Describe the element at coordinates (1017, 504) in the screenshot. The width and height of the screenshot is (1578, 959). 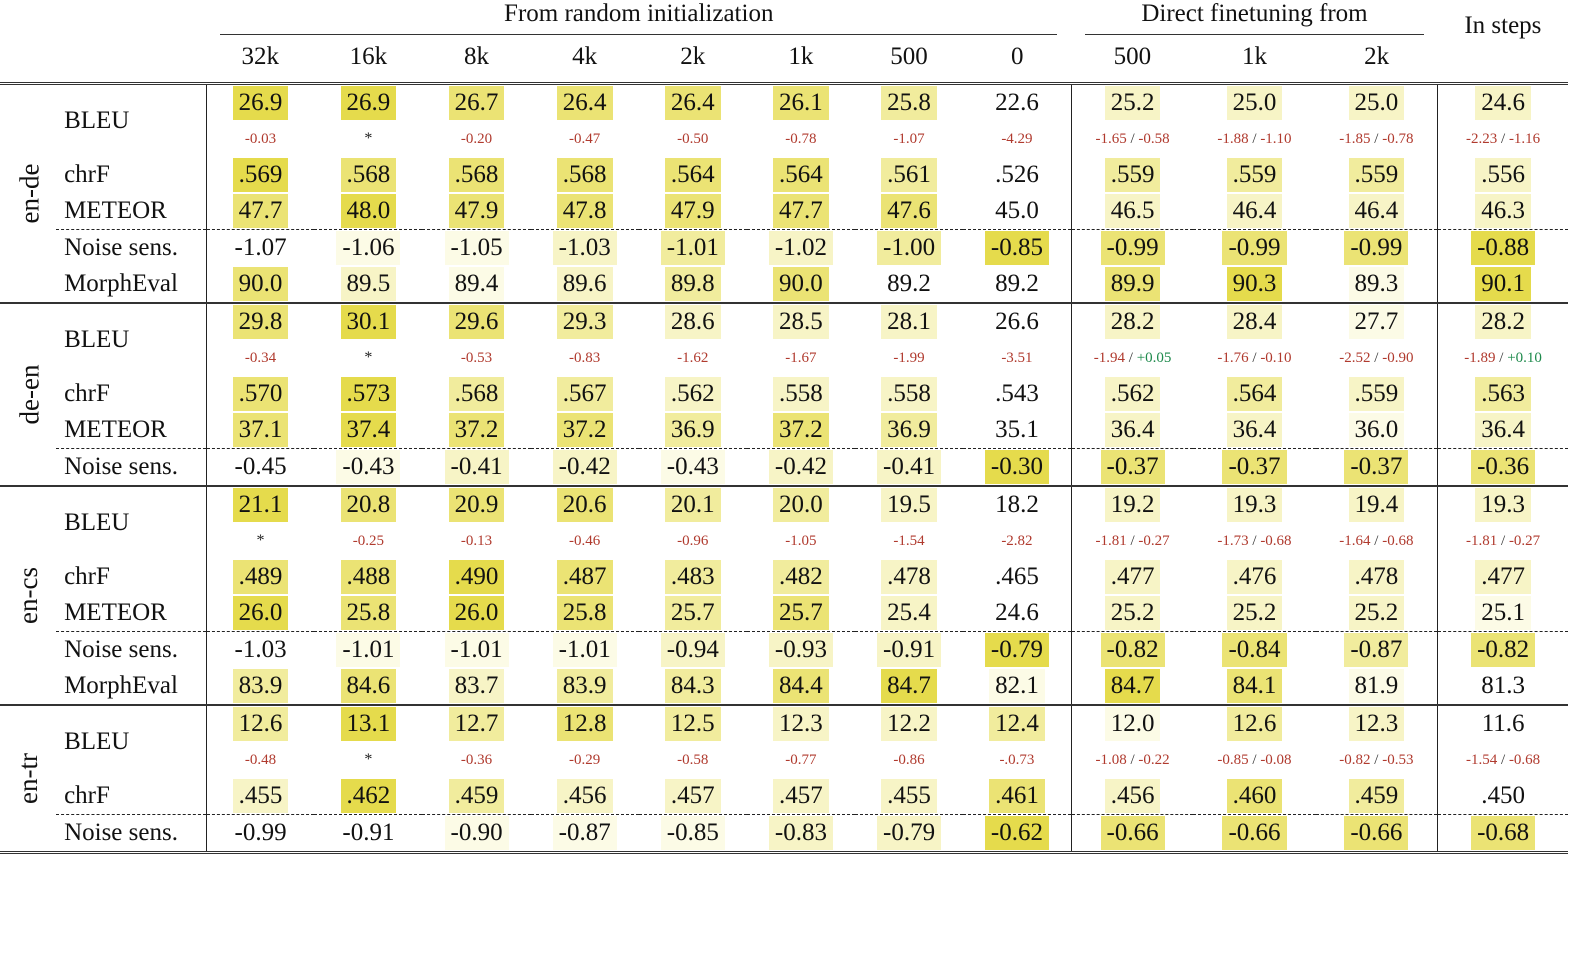
I see `score-cell: 18.2` at that location.